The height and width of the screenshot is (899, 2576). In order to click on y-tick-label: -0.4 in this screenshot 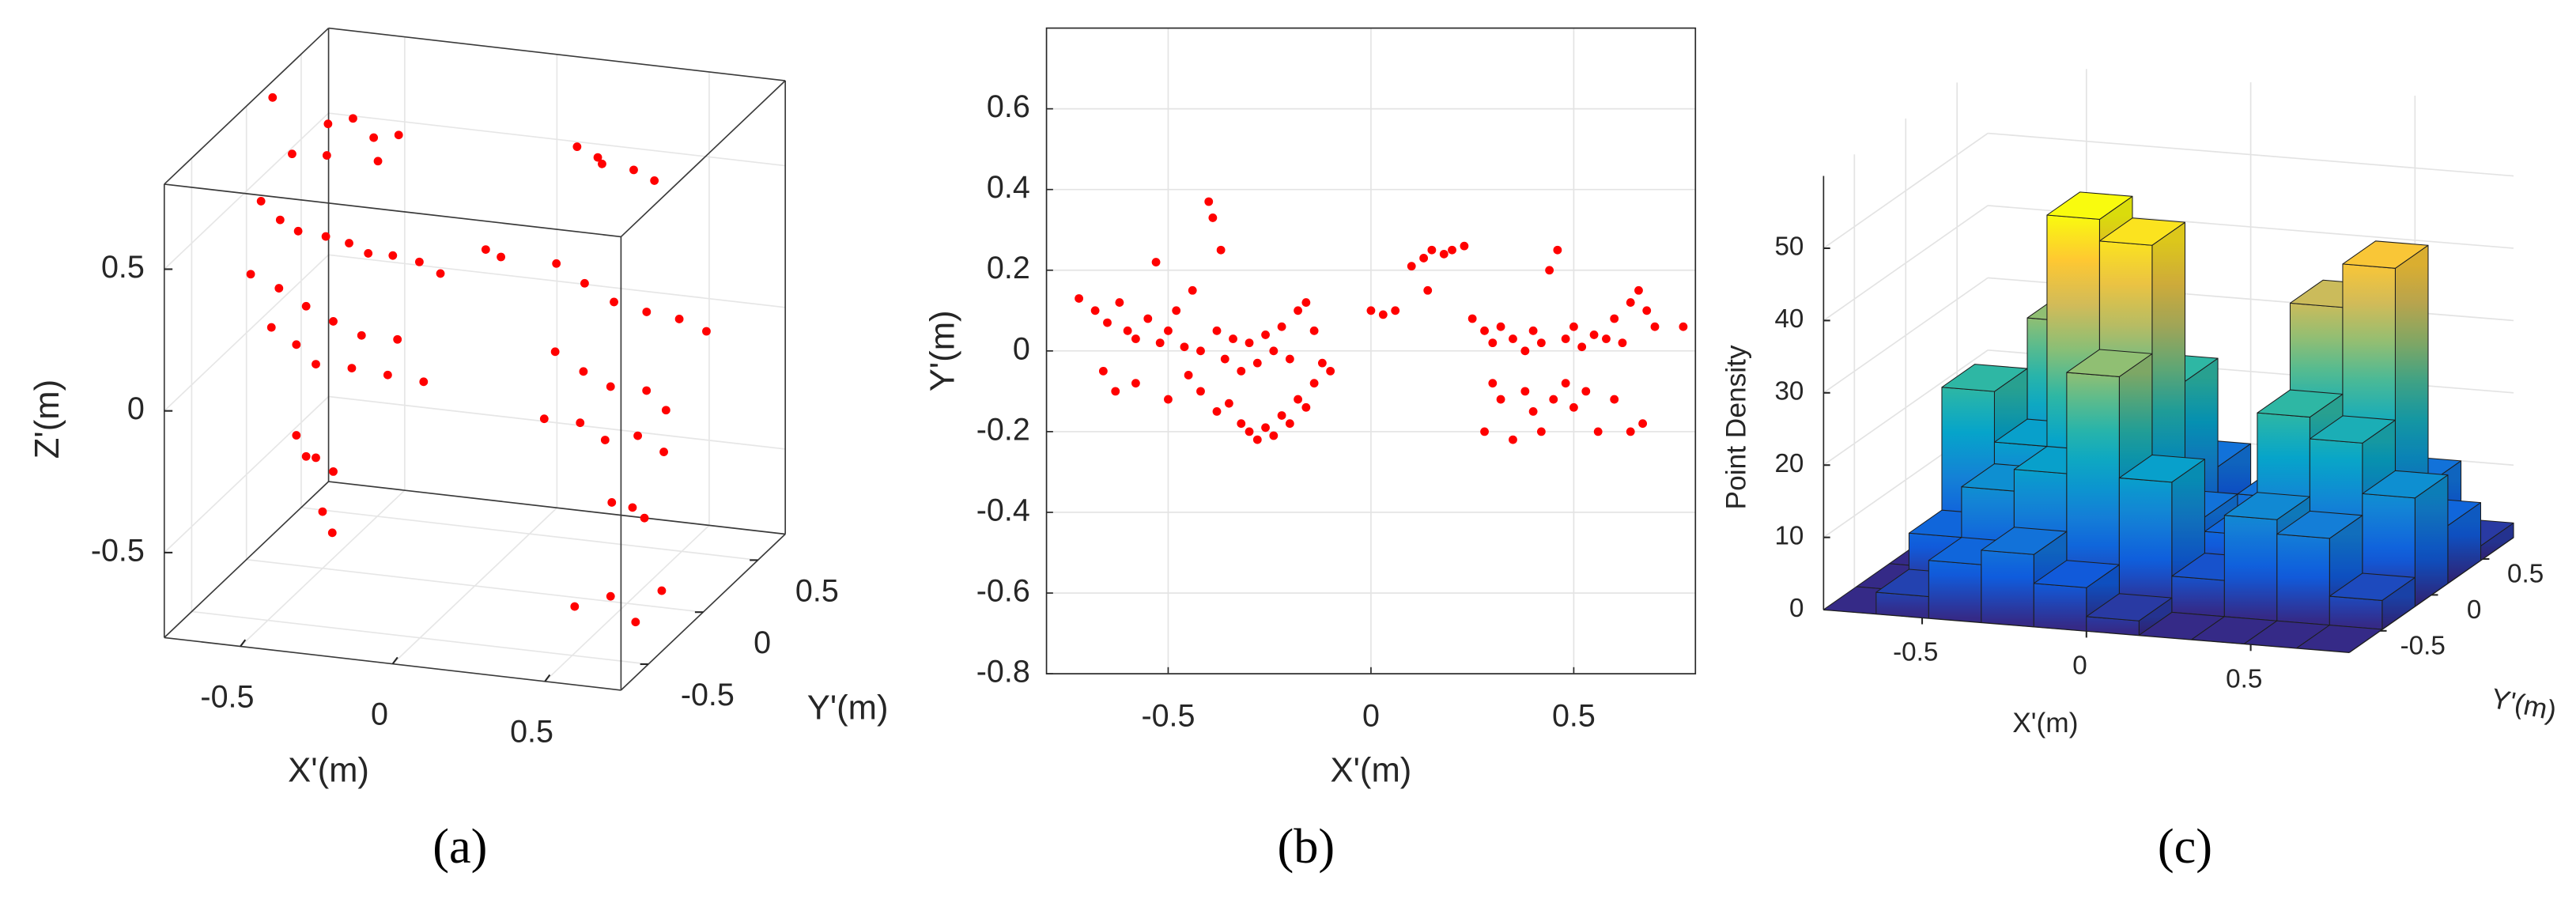, I will do `click(1003, 510)`.